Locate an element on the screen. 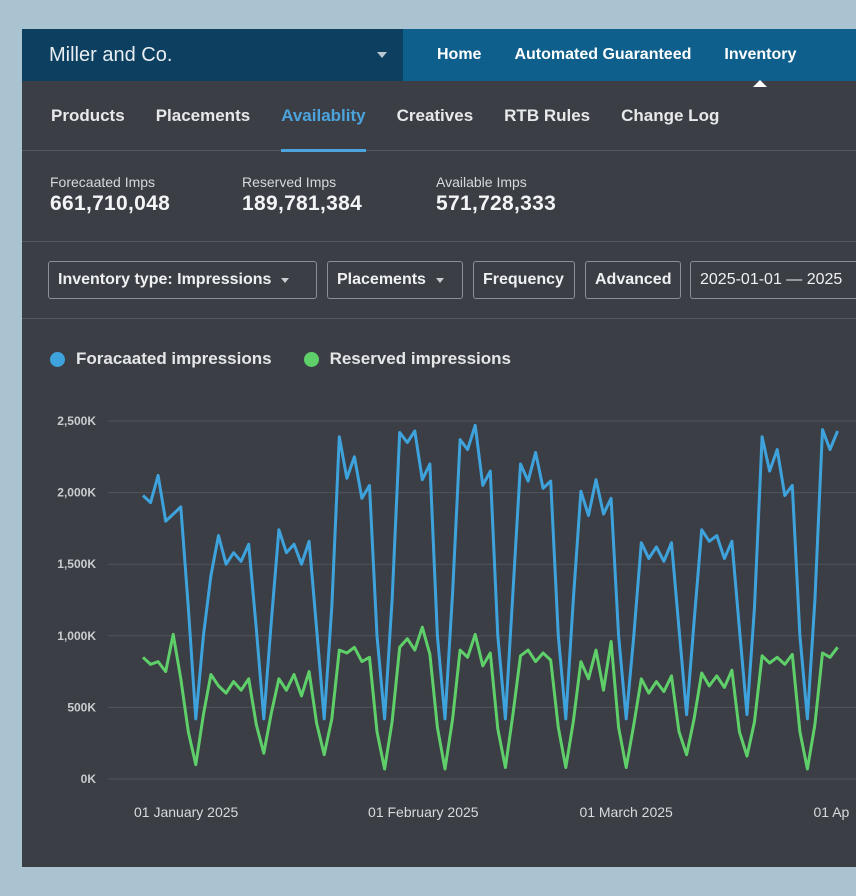  date-range-picker: 2025-01-01 — 2025 is located at coordinates (773, 280).